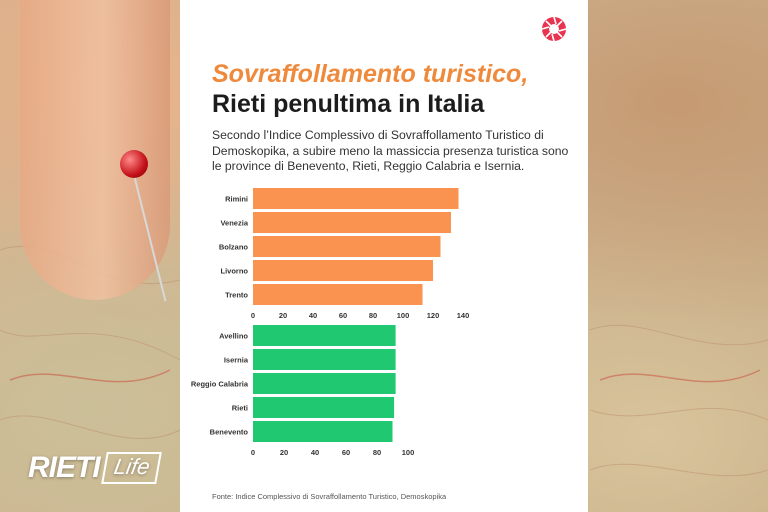  What do you see at coordinates (554, 29) in the screenshot?
I see `camera-shutter-icon` at bounding box center [554, 29].